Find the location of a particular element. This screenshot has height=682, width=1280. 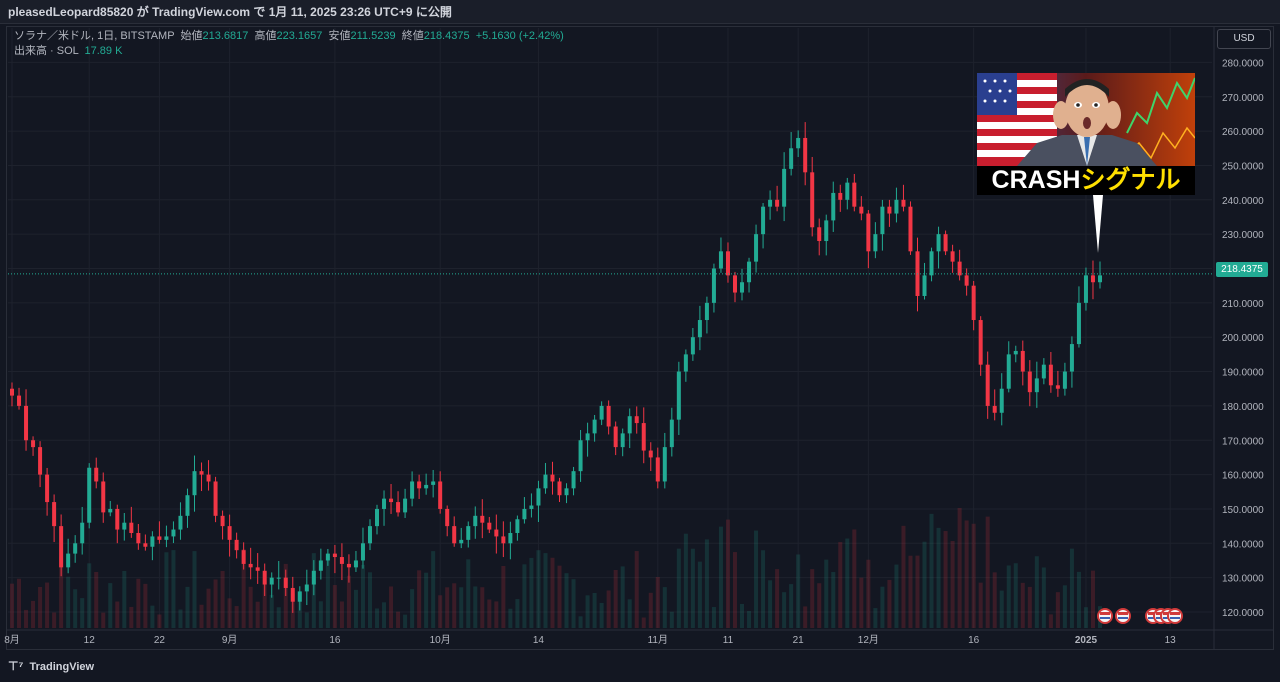

currency-button: USD is located at coordinates (1244, 39).